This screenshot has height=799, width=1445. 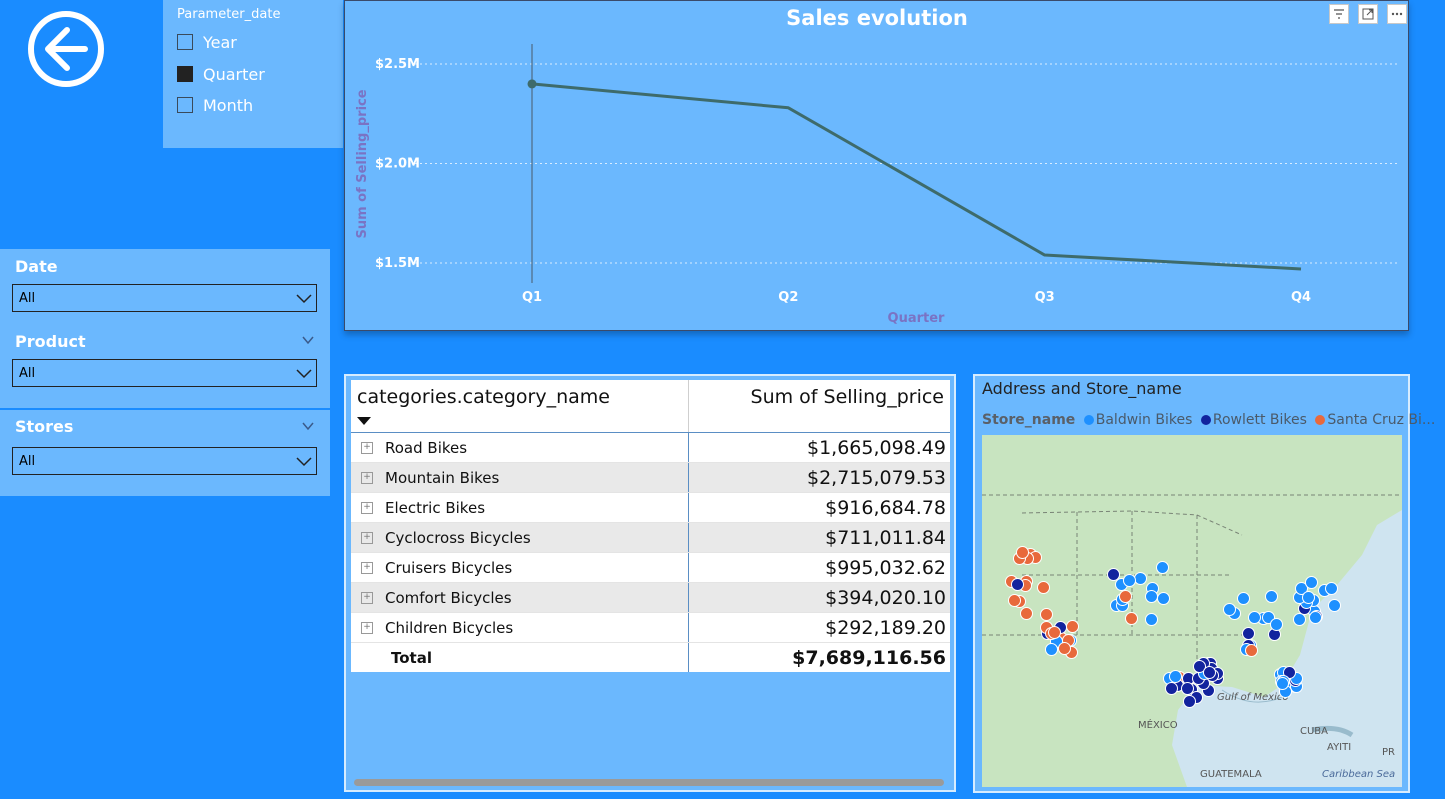 What do you see at coordinates (650, 567) in the screenshot?
I see `table-row: + Cruisers Bicycles $995,032.62` at bounding box center [650, 567].